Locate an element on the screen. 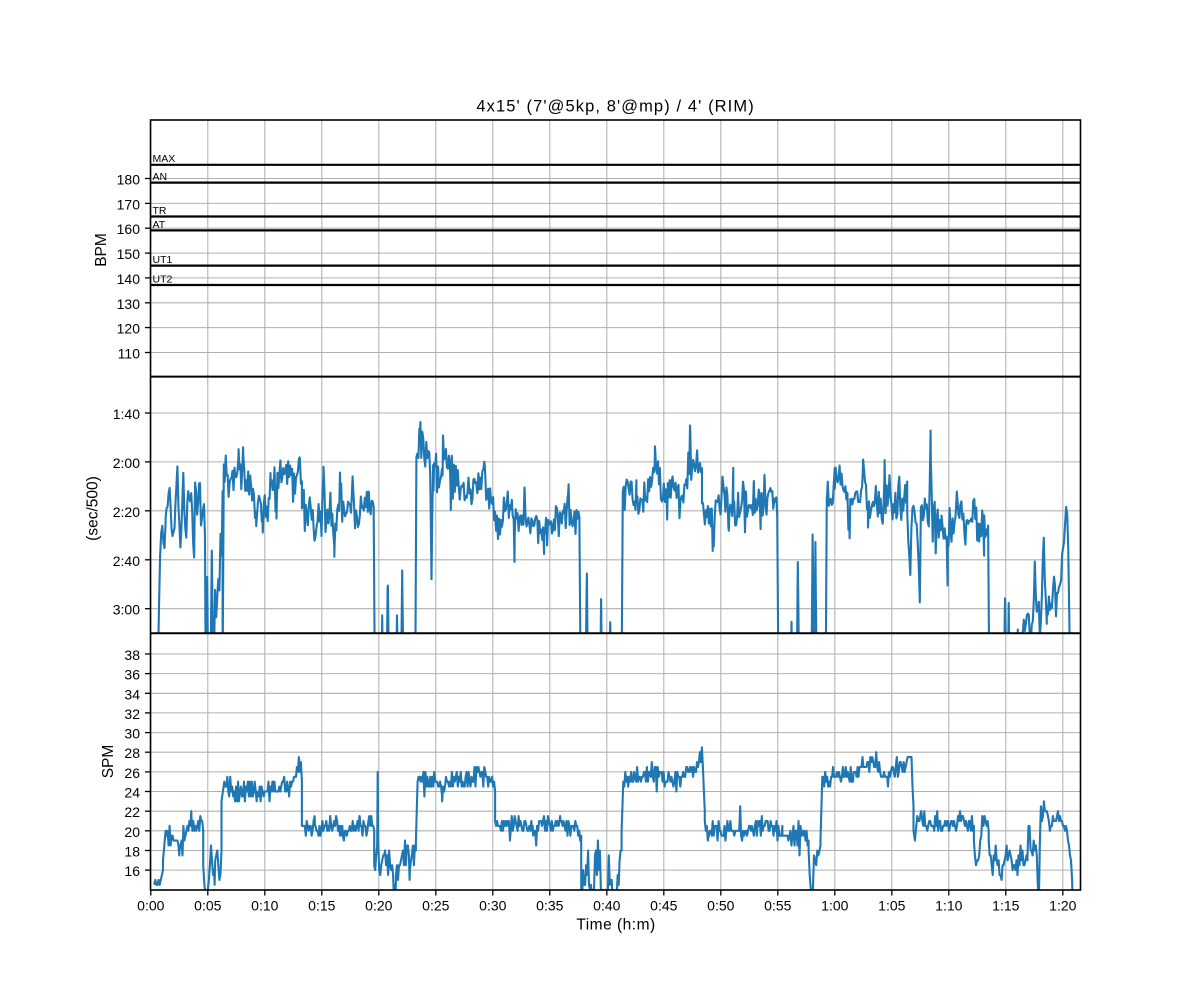  svg-text: 24 is located at coordinates (132, 793).